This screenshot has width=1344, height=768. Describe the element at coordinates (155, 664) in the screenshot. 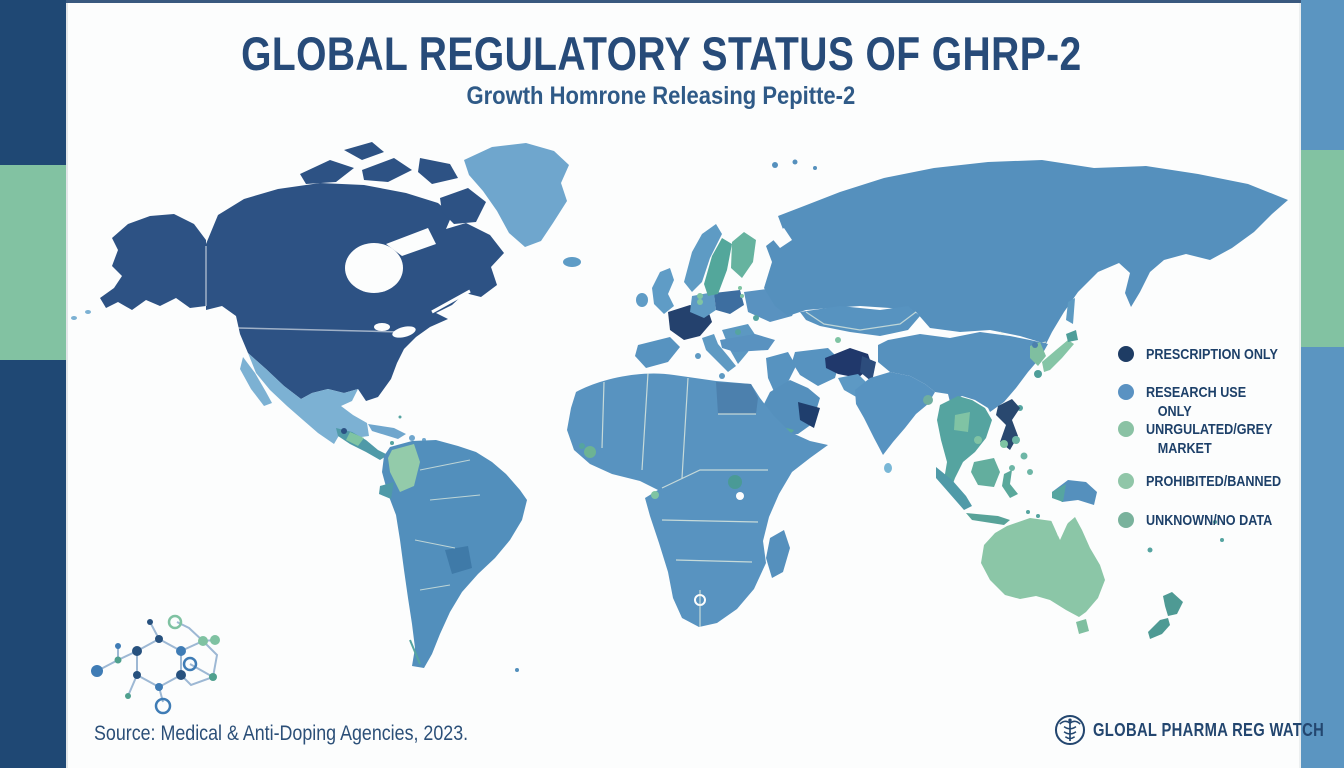

I see `molecule-graphic` at that location.